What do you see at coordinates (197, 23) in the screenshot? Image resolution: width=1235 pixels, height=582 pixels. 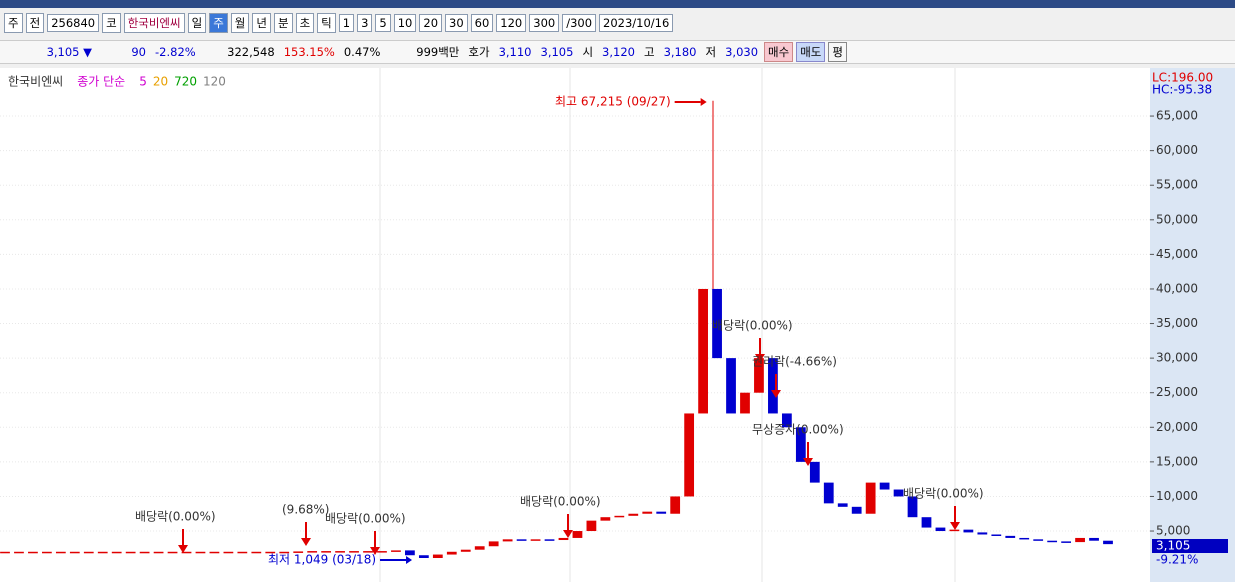 I see `toolbar-item: 일` at bounding box center [197, 23].